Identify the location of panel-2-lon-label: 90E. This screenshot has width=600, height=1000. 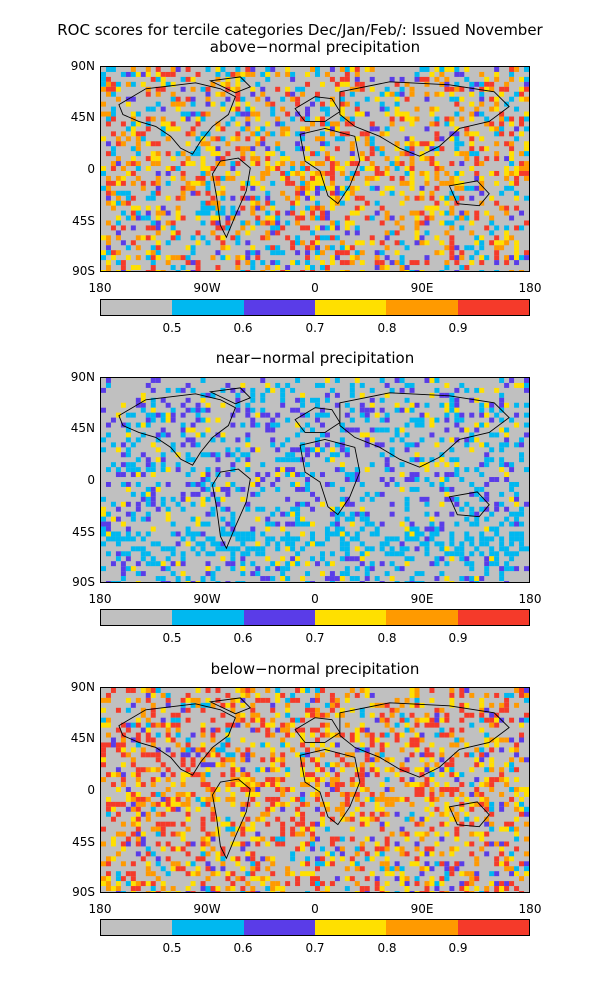
(422, 599).